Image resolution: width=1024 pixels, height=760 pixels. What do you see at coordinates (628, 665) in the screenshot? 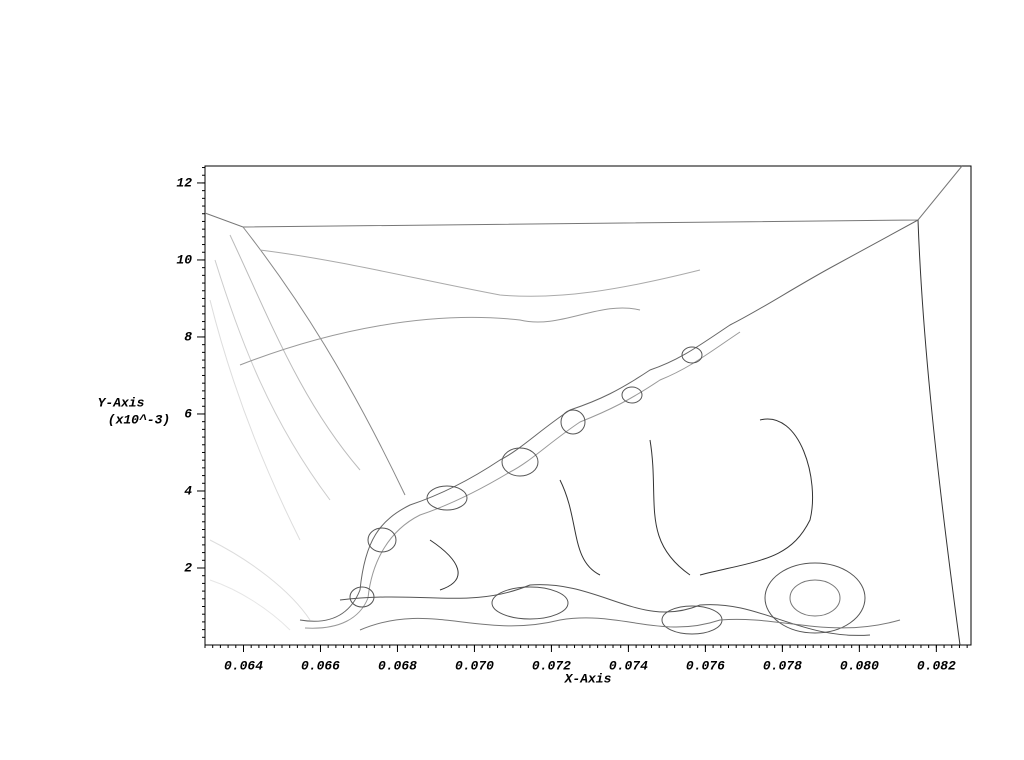
I see `x-tick-label: 0.074` at bounding box center [628, 665].